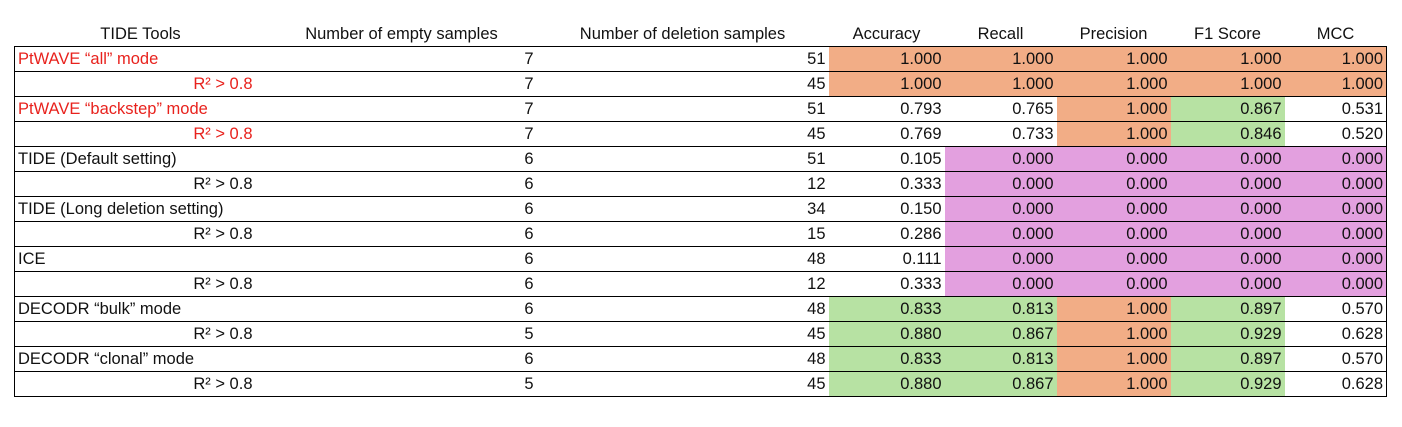 The height and width of the screenshot is (427, 1402). I want to click on mcc-cell: 0.531, so click(1335, 109).